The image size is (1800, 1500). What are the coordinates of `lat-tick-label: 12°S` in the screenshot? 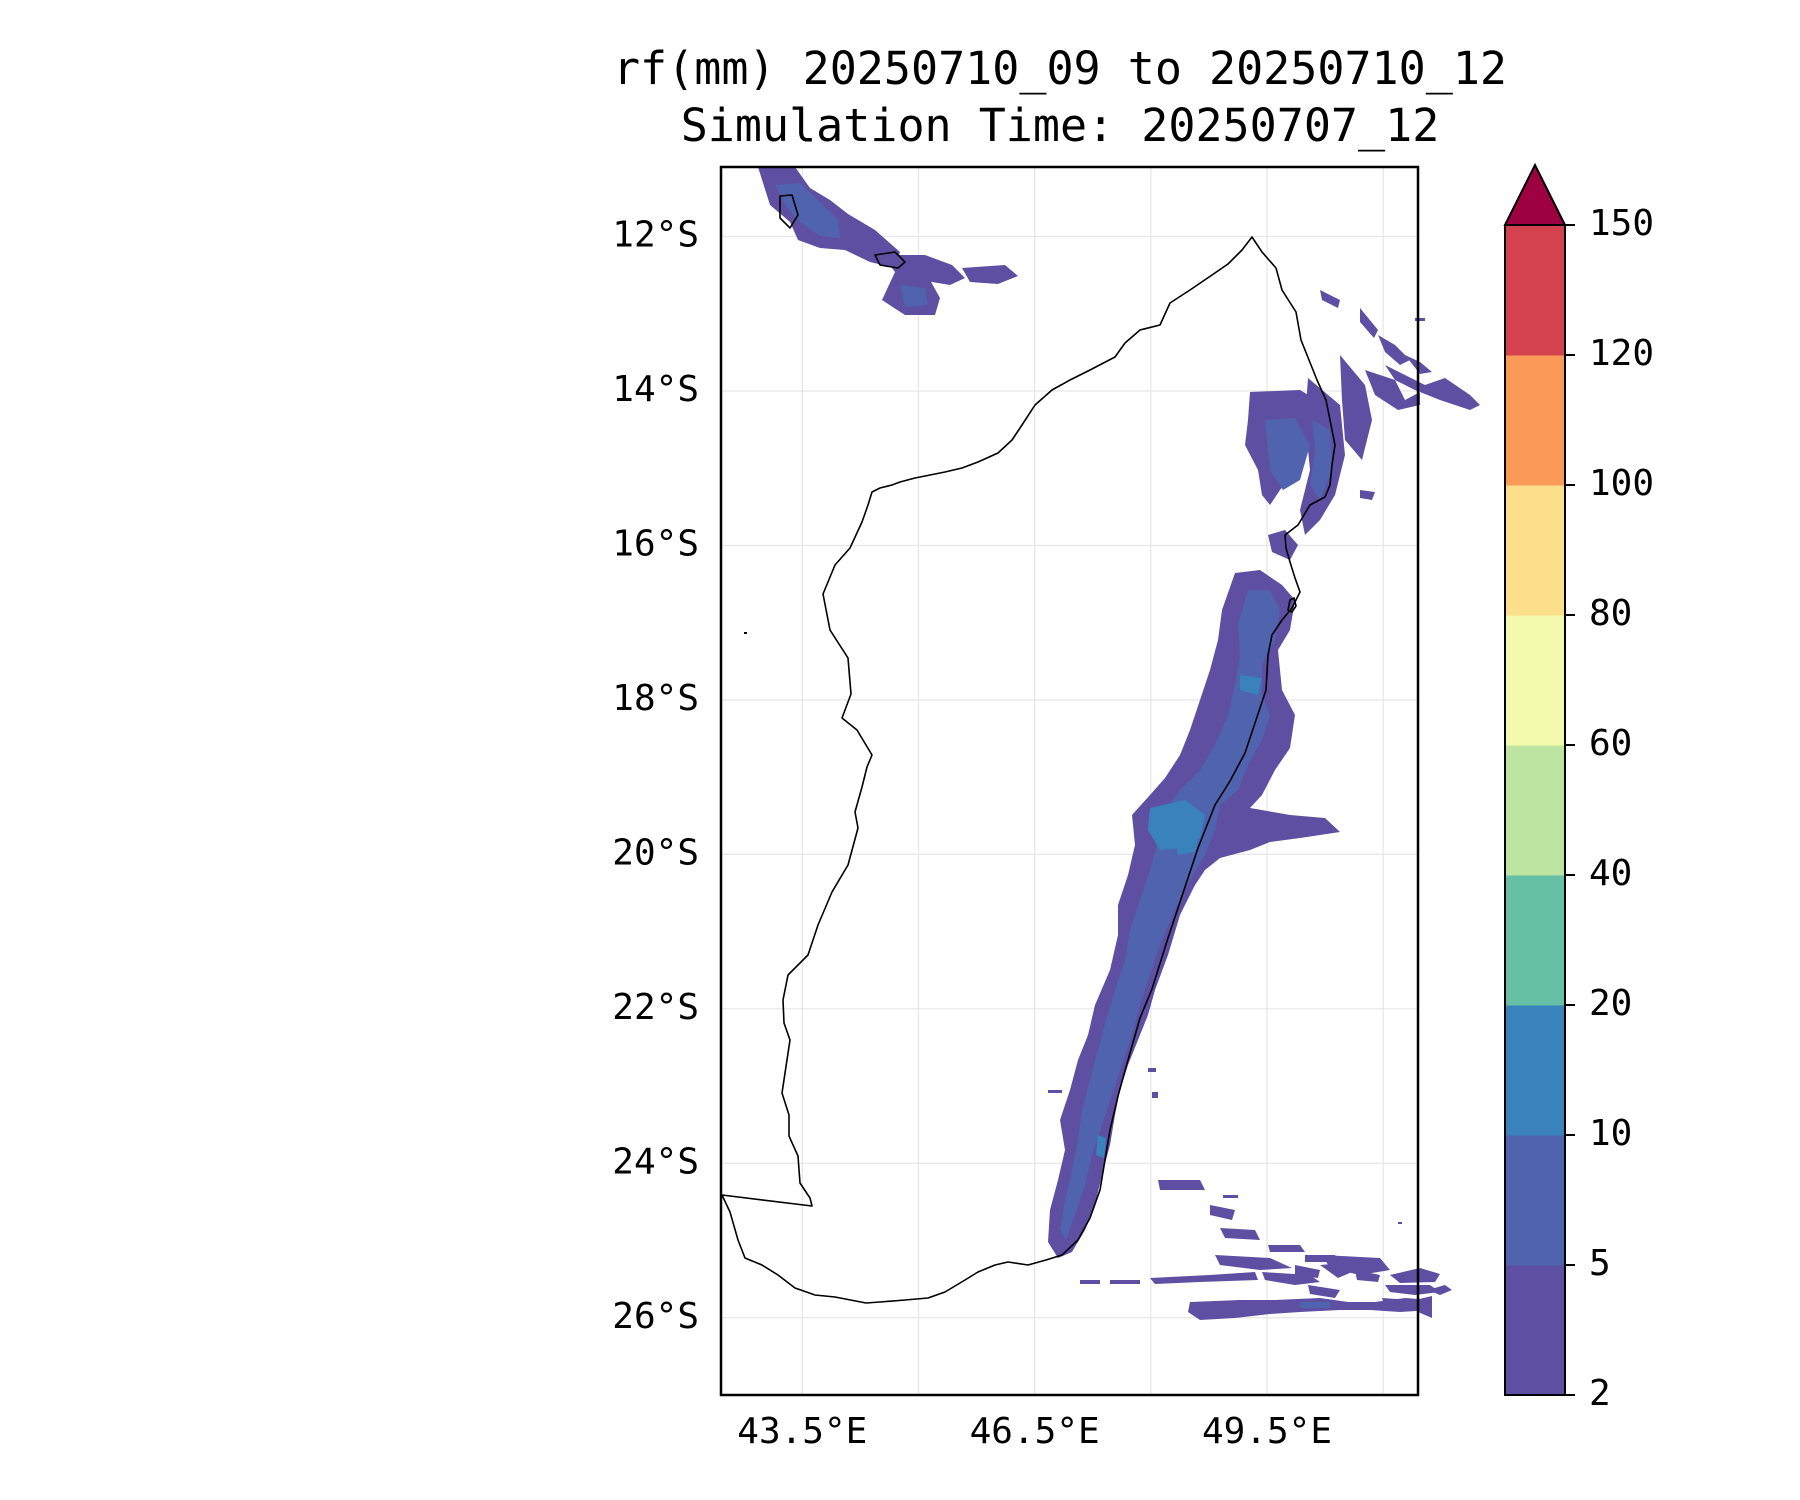 It's located at (655, 235).